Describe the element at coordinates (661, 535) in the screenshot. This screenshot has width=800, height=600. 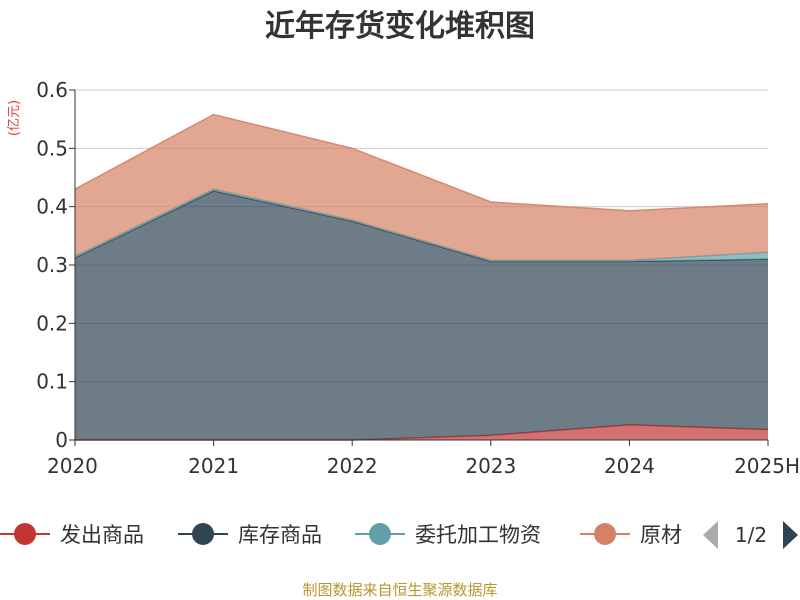
I see `legend-label: 原材` at that location.